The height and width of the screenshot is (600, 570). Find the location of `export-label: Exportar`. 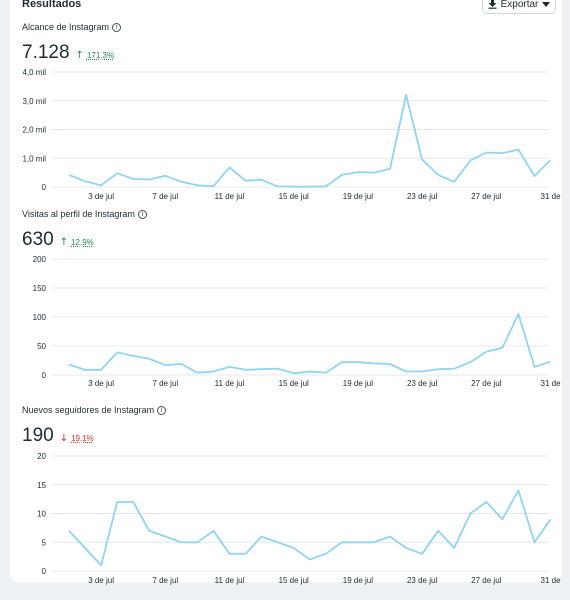

export-label: Exportar is located at coordinates (519, 5).